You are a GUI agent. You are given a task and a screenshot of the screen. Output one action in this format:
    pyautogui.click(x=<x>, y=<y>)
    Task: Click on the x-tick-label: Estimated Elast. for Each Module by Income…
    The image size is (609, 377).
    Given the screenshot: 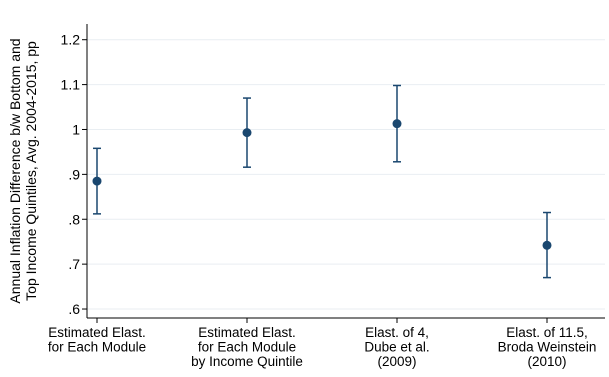 What is the action you would take?
    pyautogui.click(x=247, y=347)
    